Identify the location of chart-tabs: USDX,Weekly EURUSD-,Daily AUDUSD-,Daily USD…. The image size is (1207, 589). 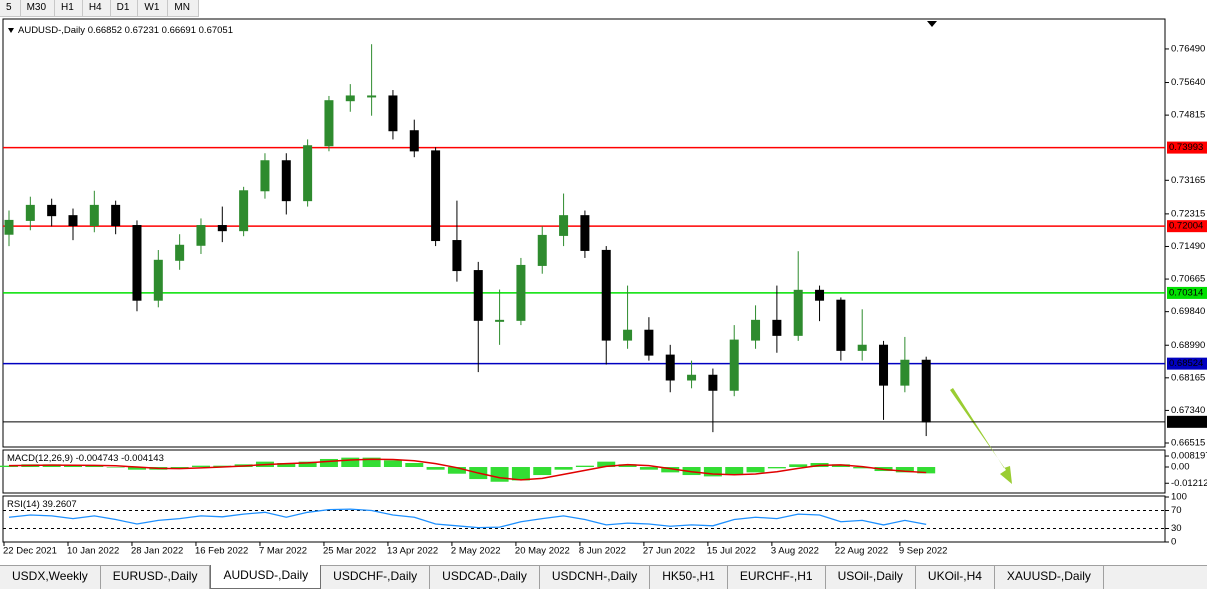
(603, 577).